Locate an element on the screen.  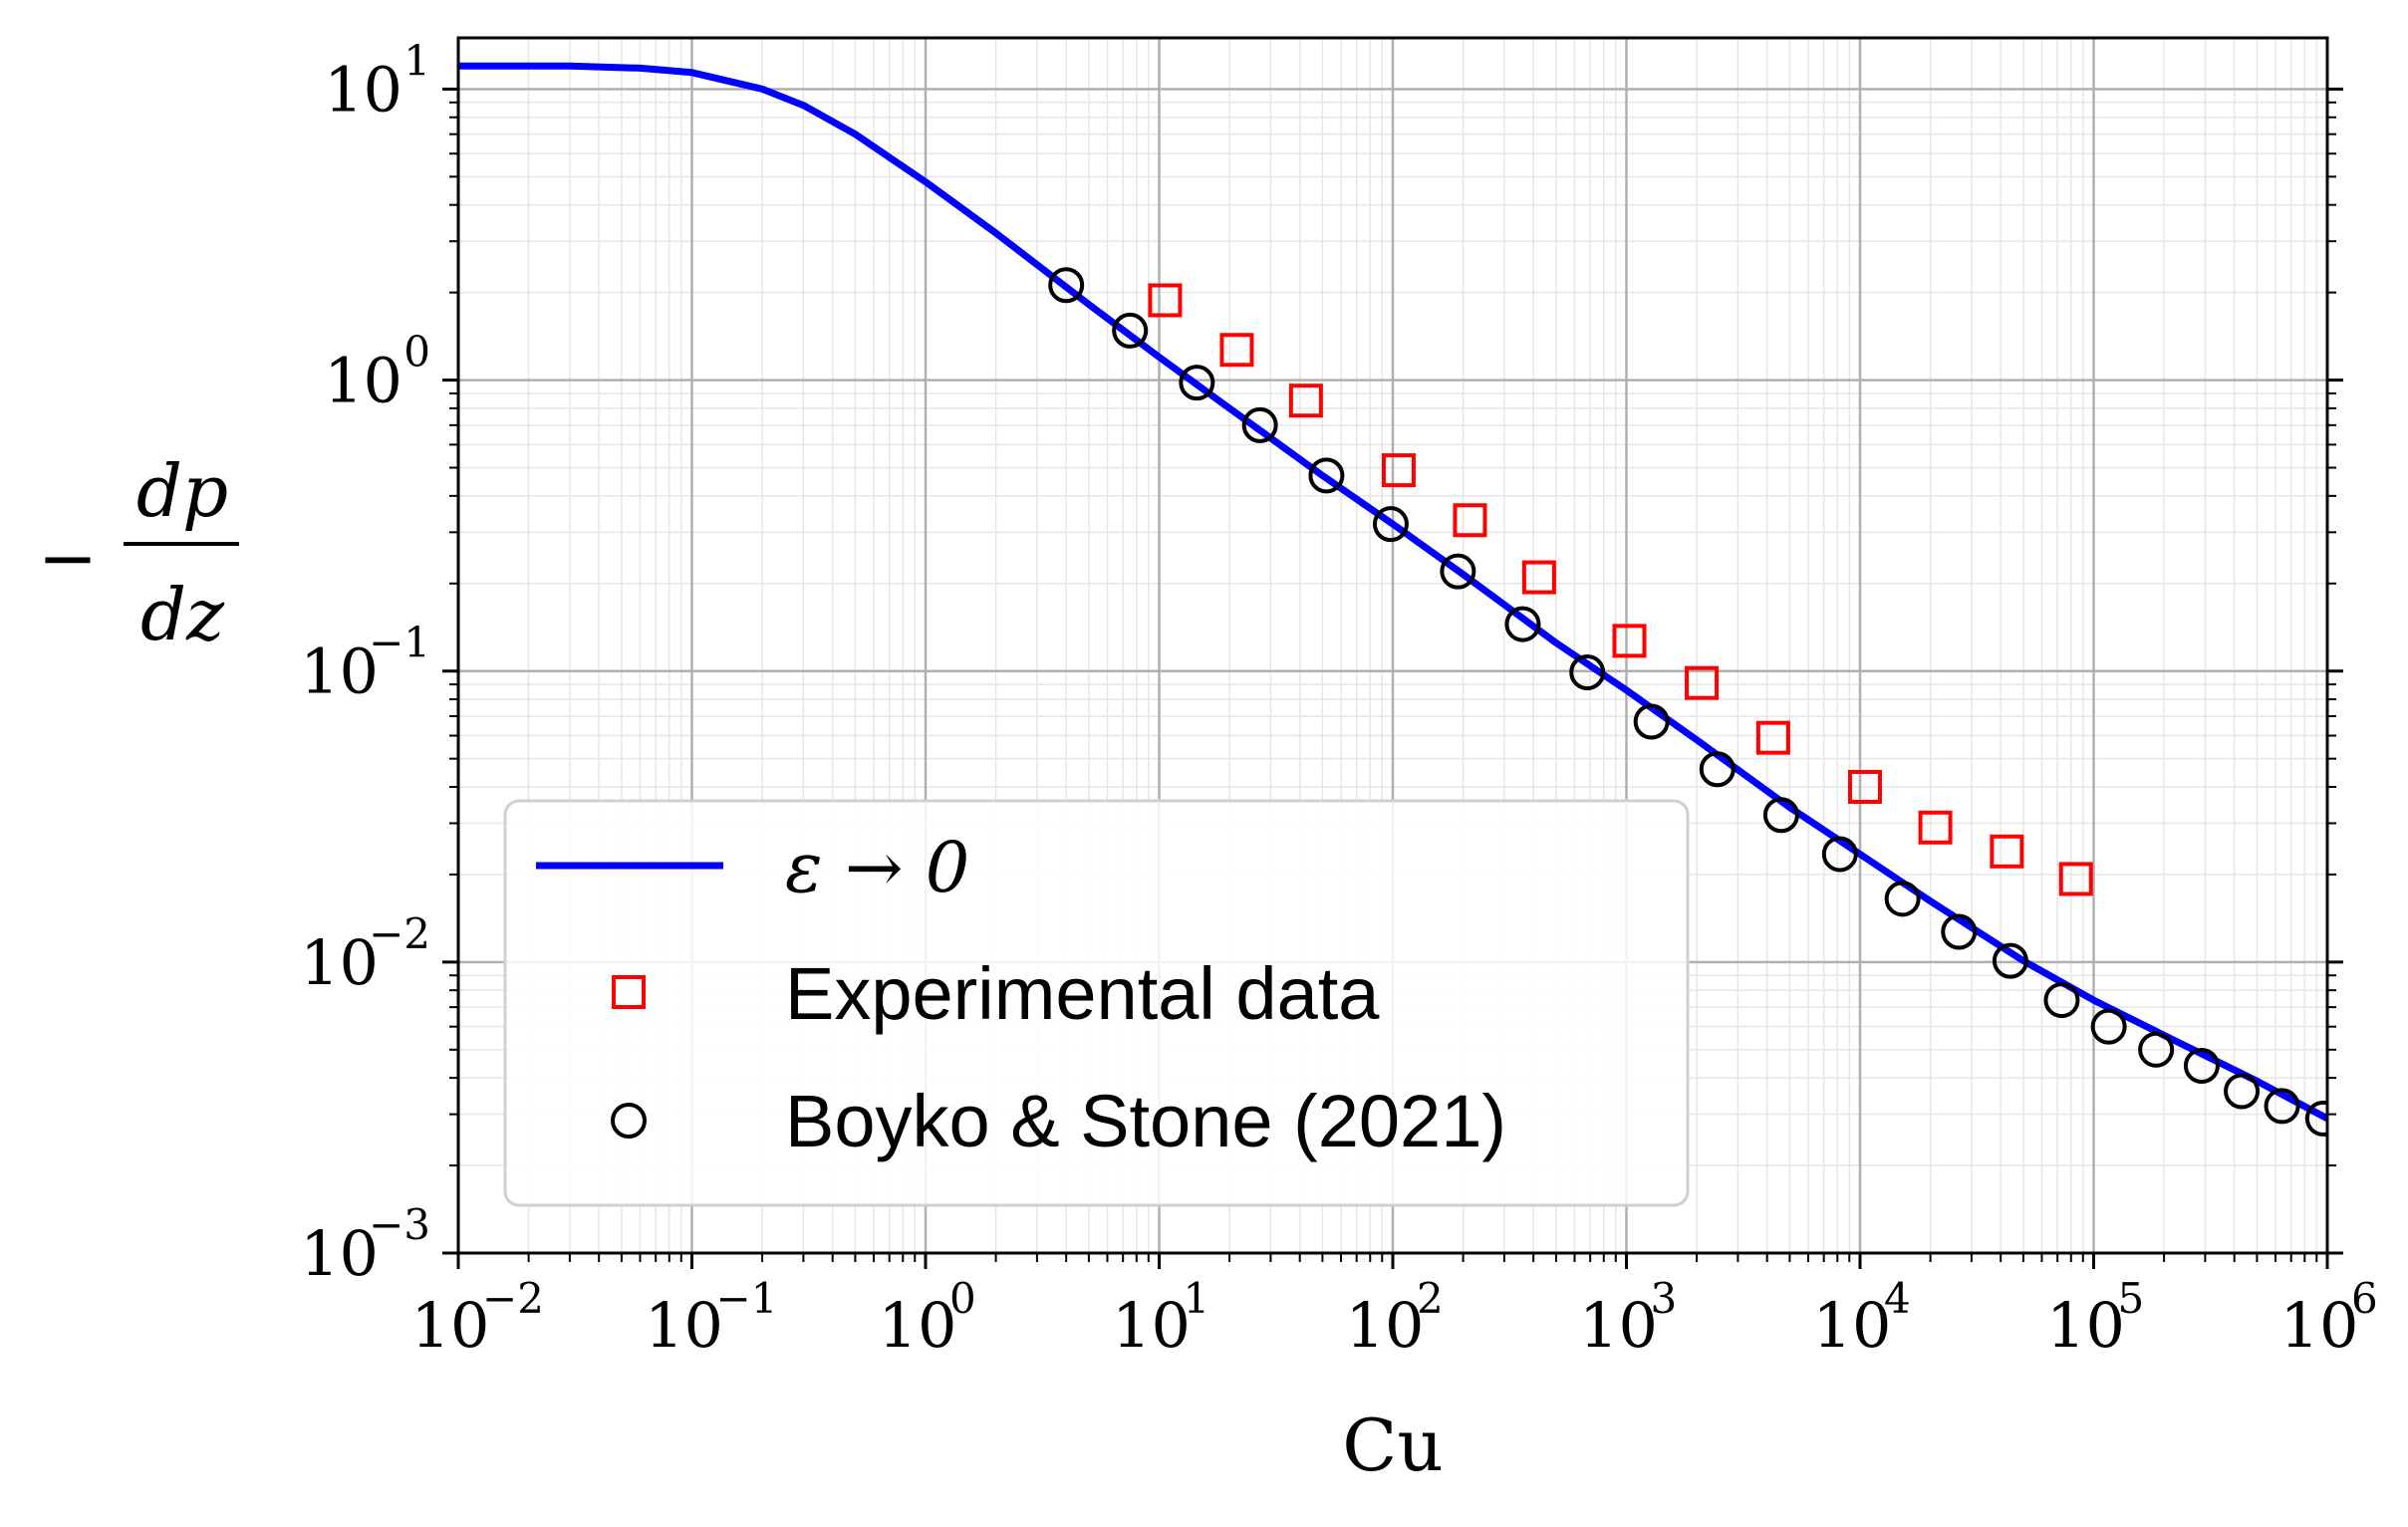
y-tick-label: 010 is located at coordinates (377, 372).